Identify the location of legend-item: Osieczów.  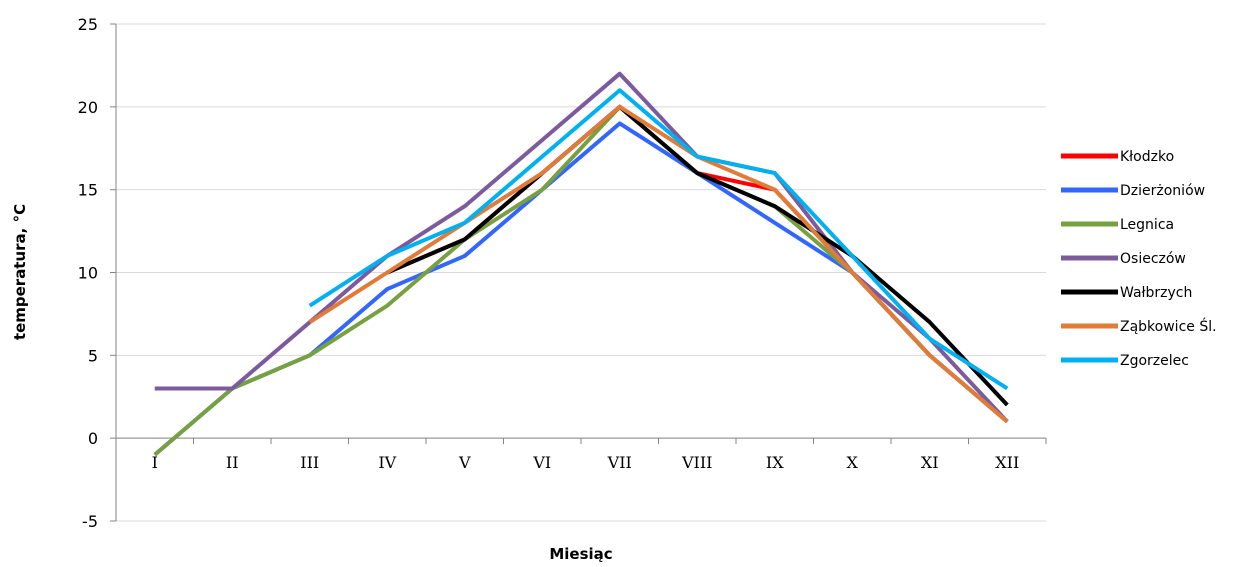
(1123, 259).